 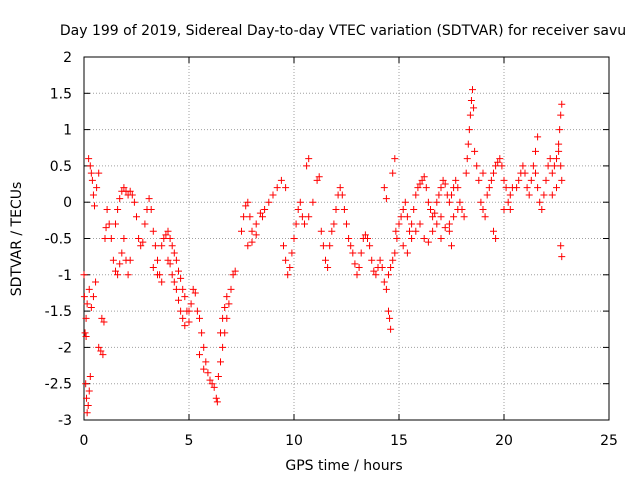 I want to click on x-tick-label: 15, so click(x=399, y=441).